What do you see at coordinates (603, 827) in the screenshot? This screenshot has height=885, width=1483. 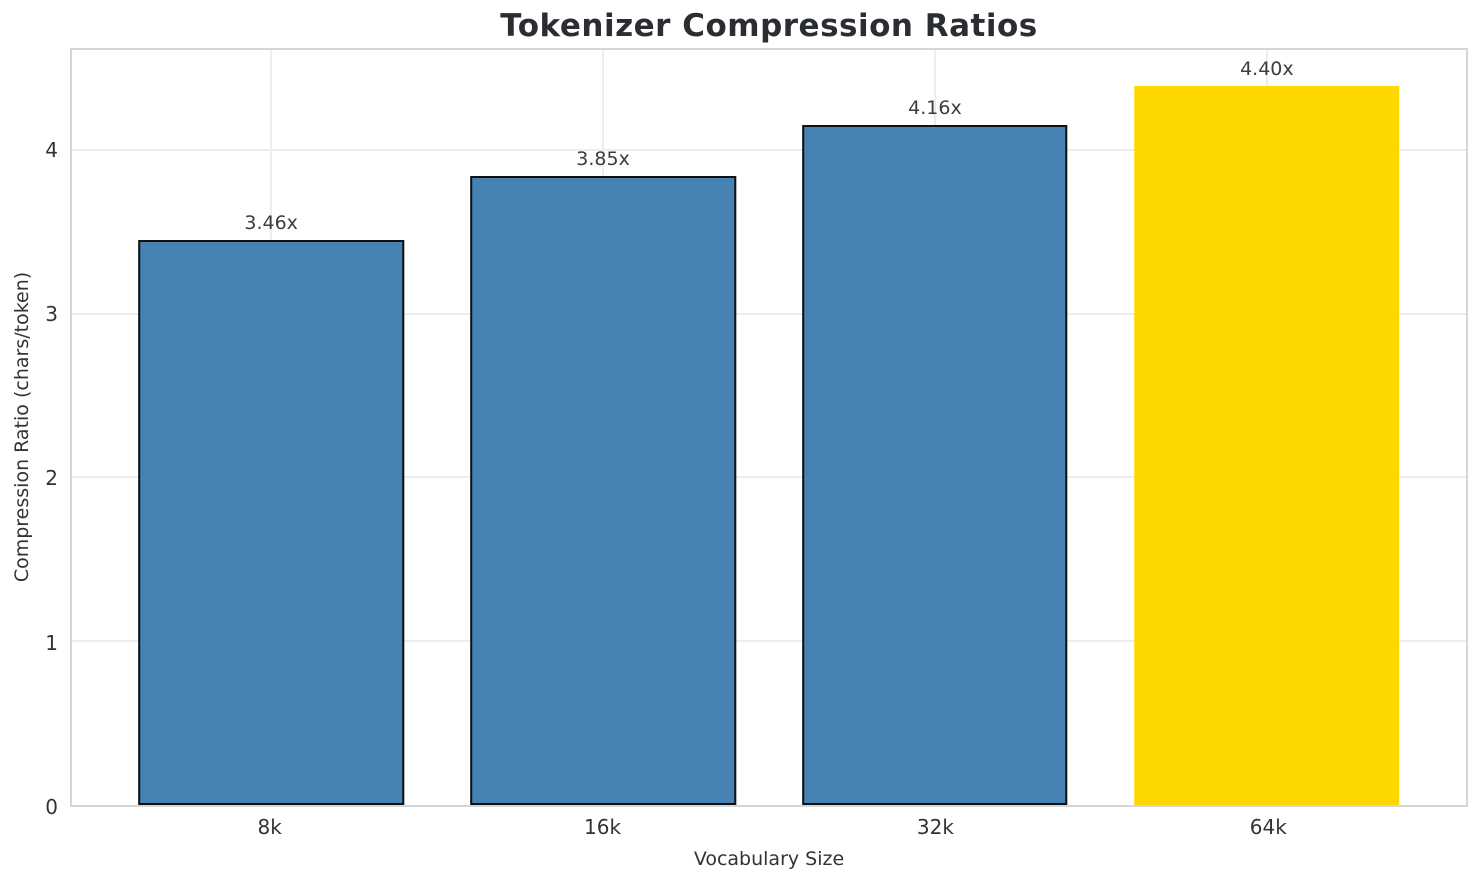 I see `x-tick-label-16k: 16k` at bounding box center [603, 827].